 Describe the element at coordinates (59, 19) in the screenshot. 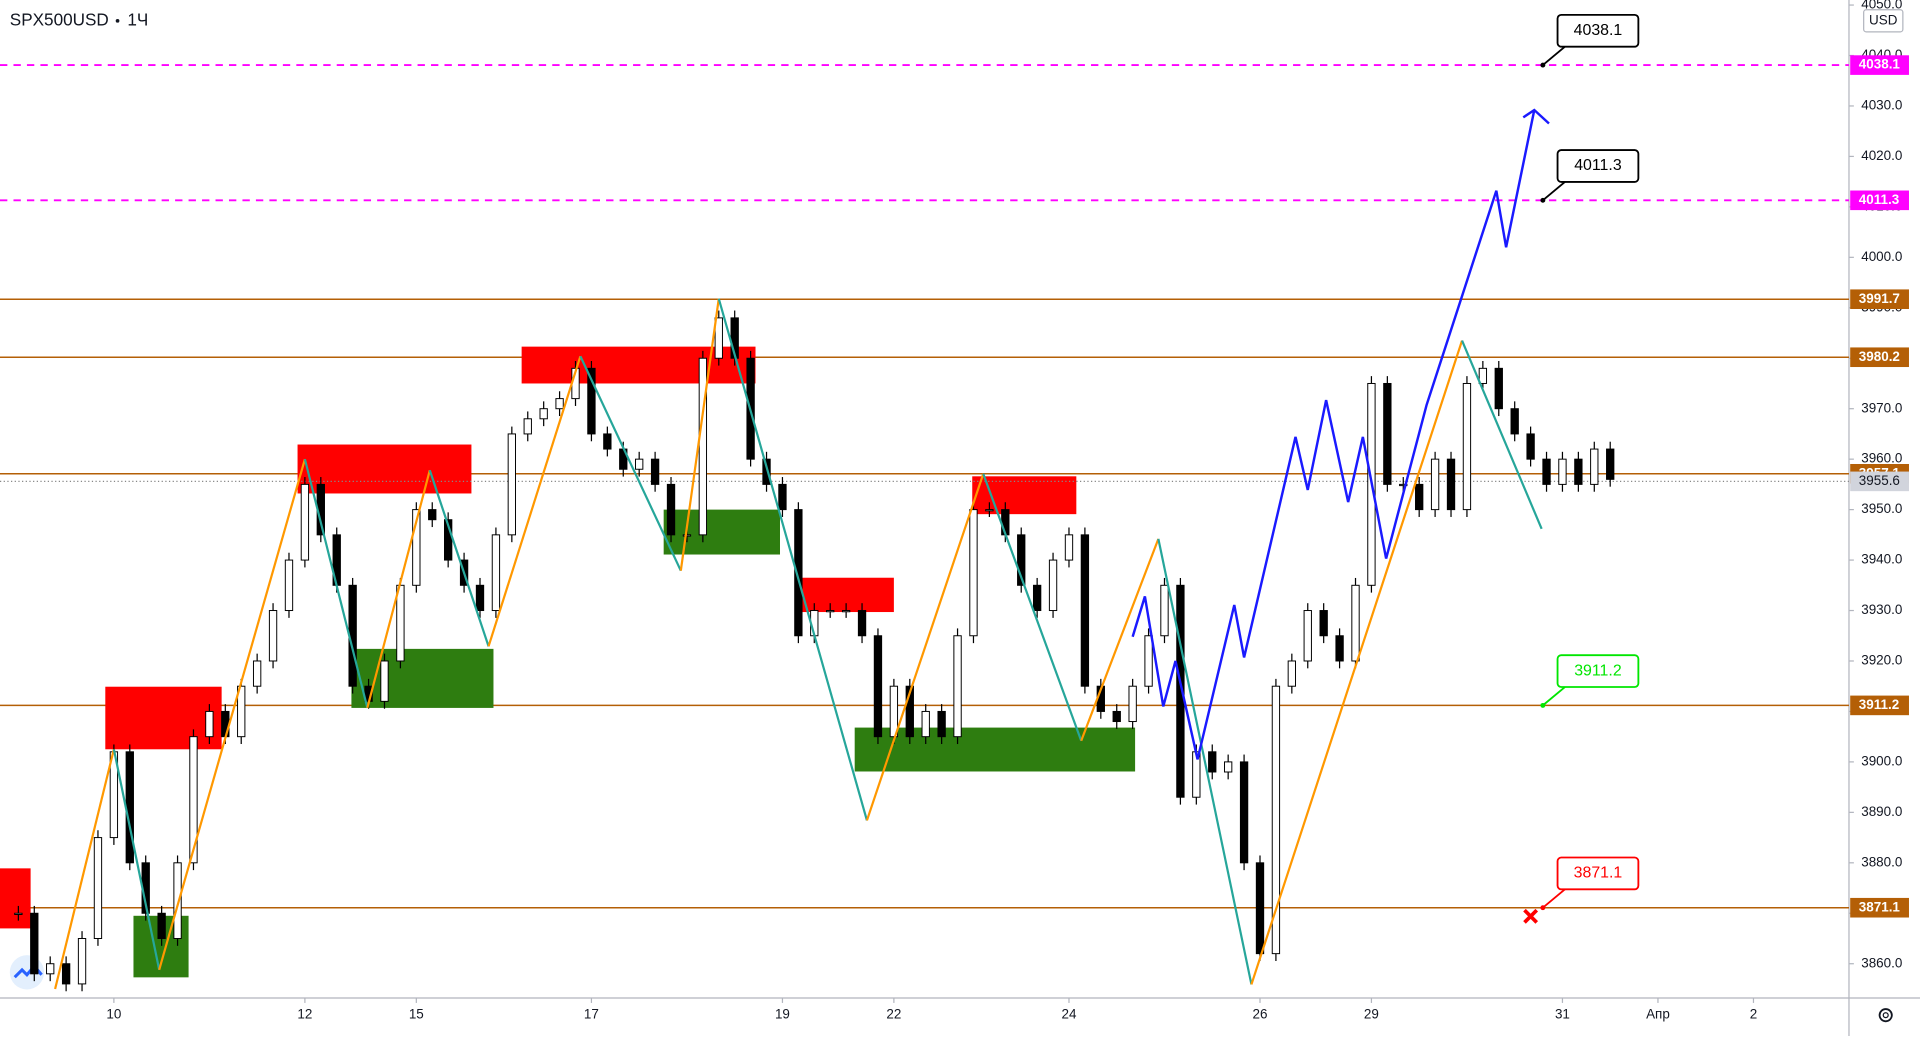

I see `symbol: SPX500USD` at that location.